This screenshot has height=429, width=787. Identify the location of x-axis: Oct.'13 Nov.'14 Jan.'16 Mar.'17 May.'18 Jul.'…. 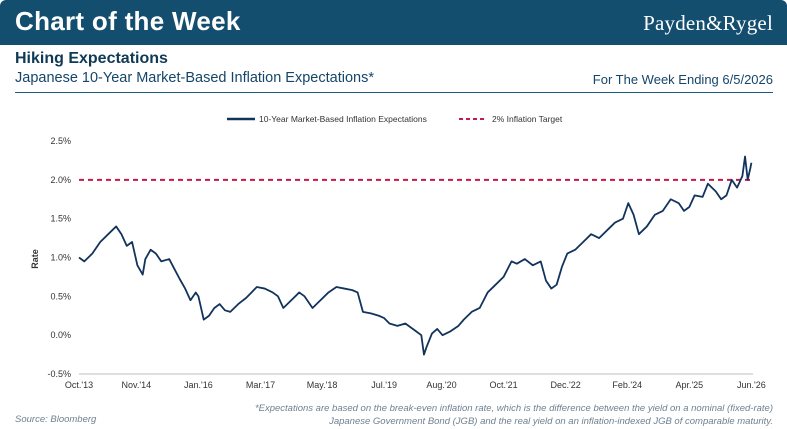
(415, 381).